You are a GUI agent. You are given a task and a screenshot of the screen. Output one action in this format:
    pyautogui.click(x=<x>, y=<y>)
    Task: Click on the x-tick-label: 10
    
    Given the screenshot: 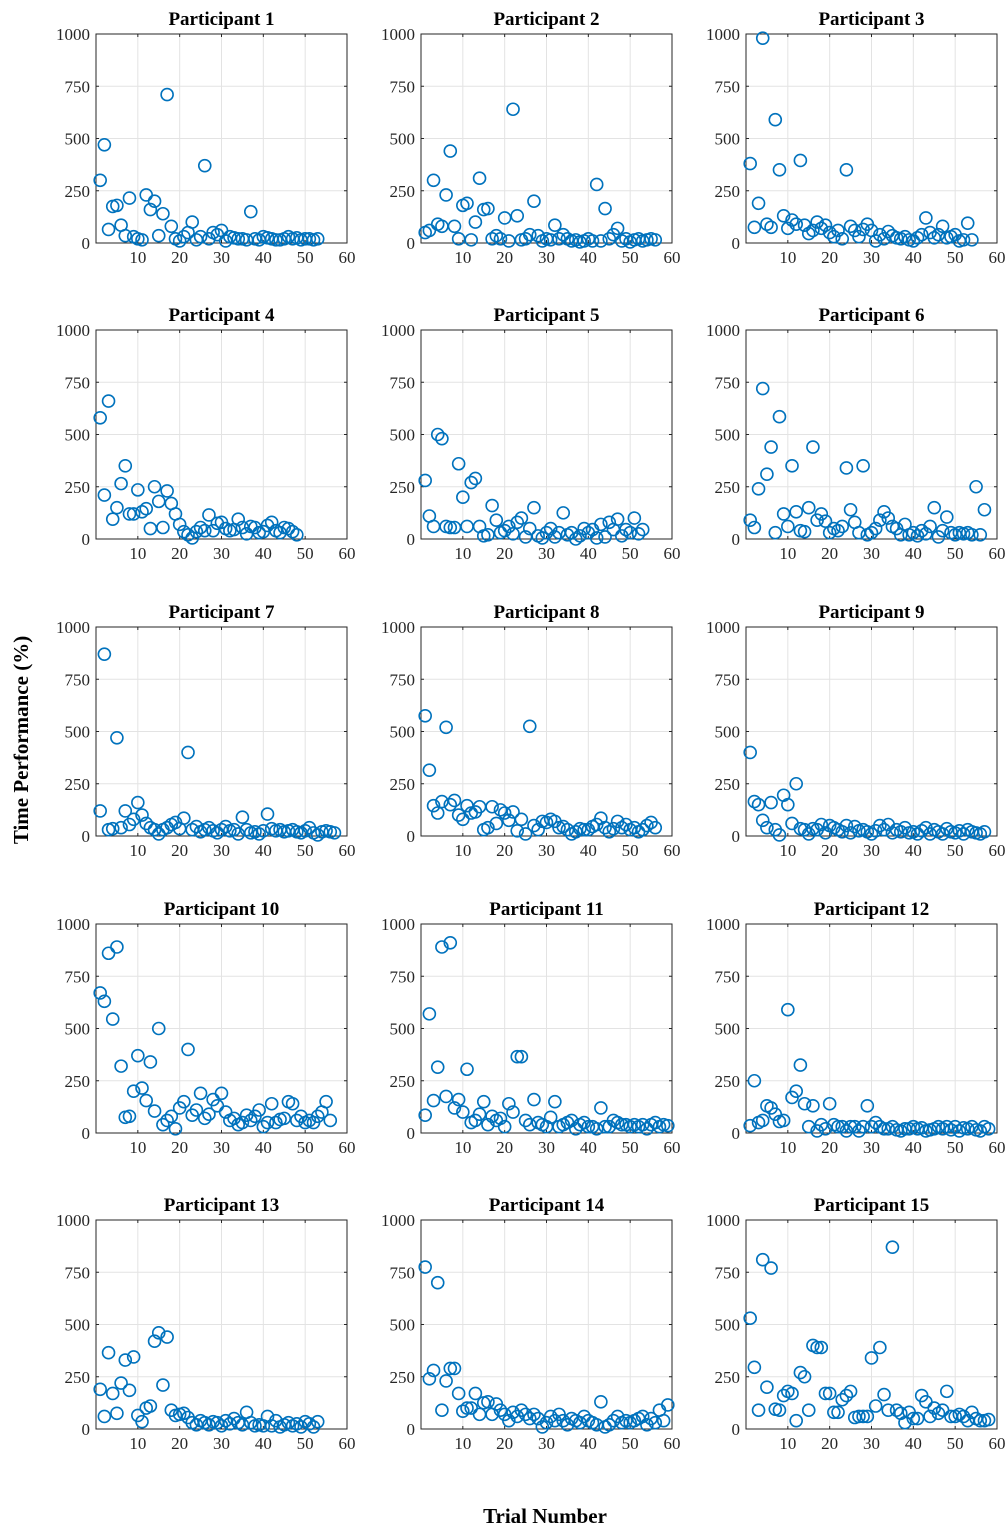 What is the action you would take?
    pyautogui.click(x=787, y=257)
    